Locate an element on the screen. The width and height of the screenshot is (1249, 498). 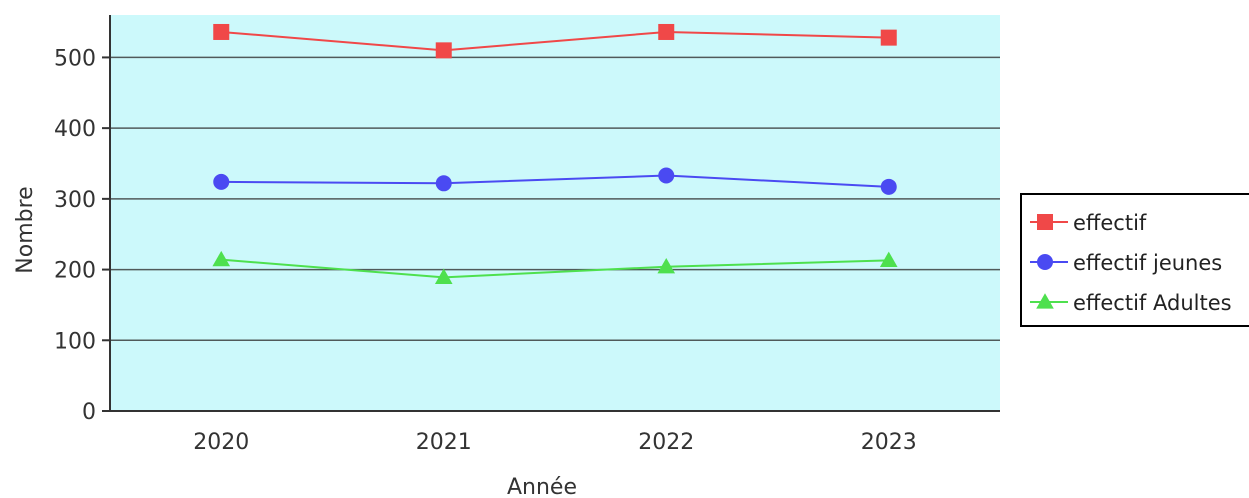
x-tick-label: 2022 is located at coordinates (666, 442).